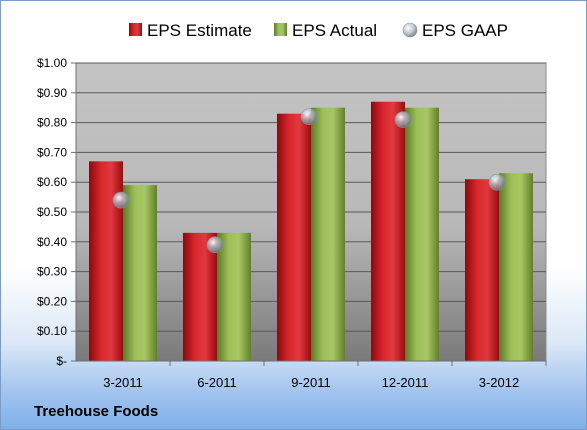 The image size is (587, 430). I want to click on y-tick-label: $0.30, so click(52, 272).